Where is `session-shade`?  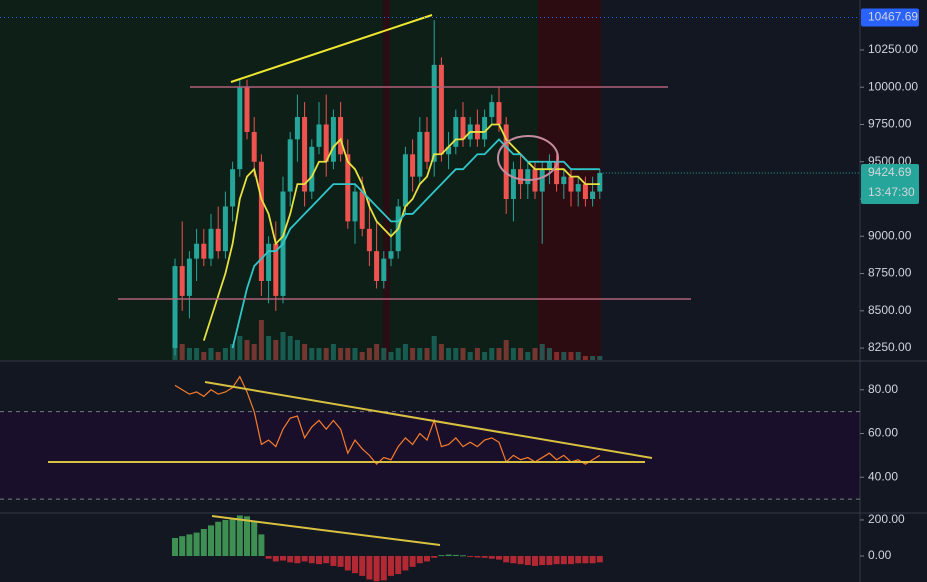 session-shade is located at coordinates (386, 180).